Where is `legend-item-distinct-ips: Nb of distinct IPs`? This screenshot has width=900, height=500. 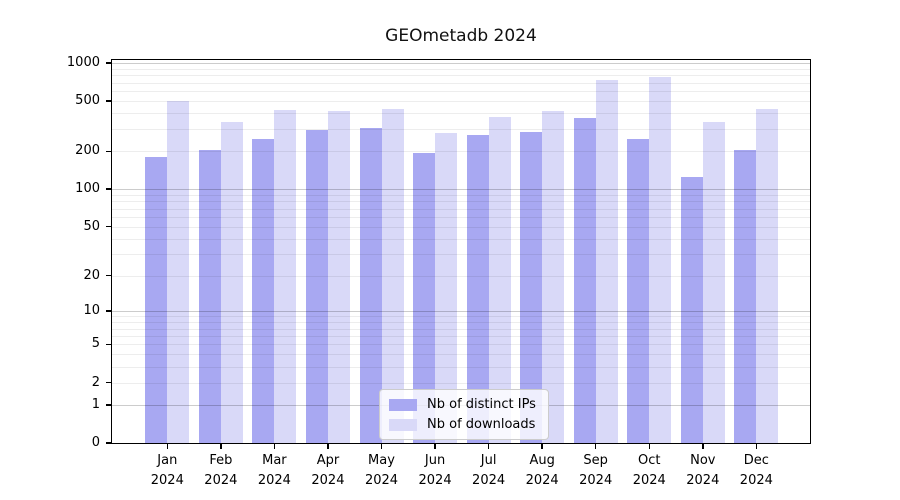
legend-item-distinct-ips: Nb of distinct IPs is located at coordinates (462, 404).